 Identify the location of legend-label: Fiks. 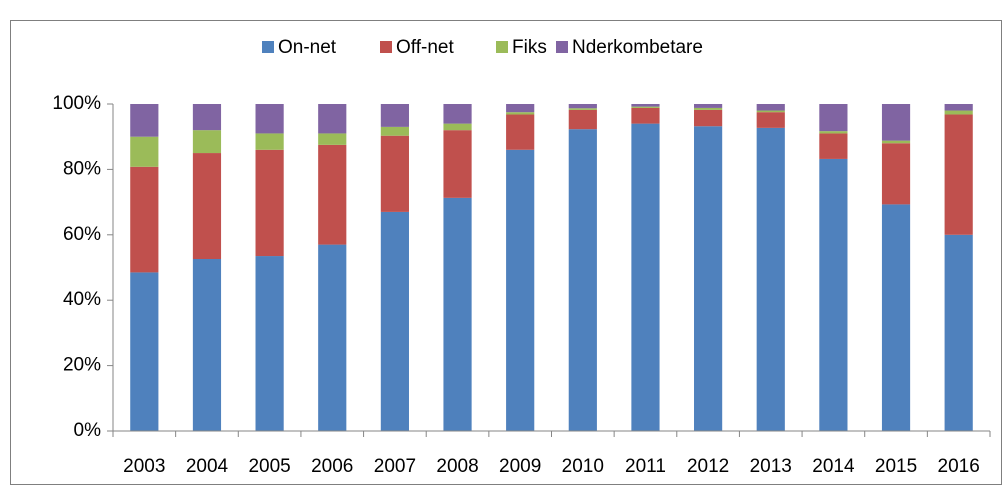
(529, 47).